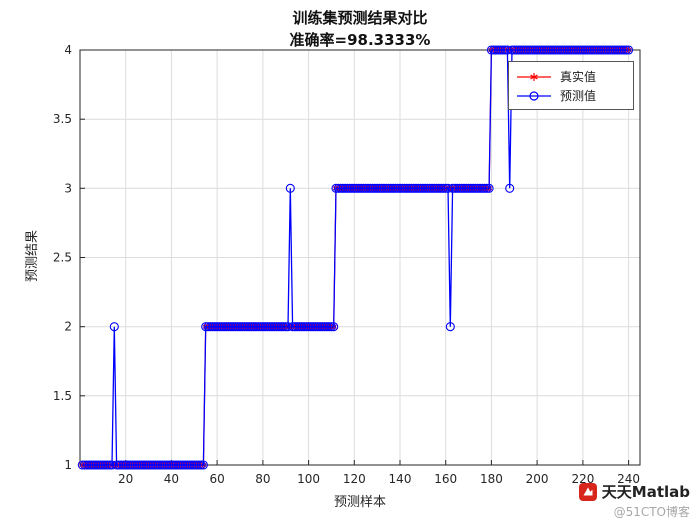  I want to click on y-tick-label: 1.5, so click(62, 396).